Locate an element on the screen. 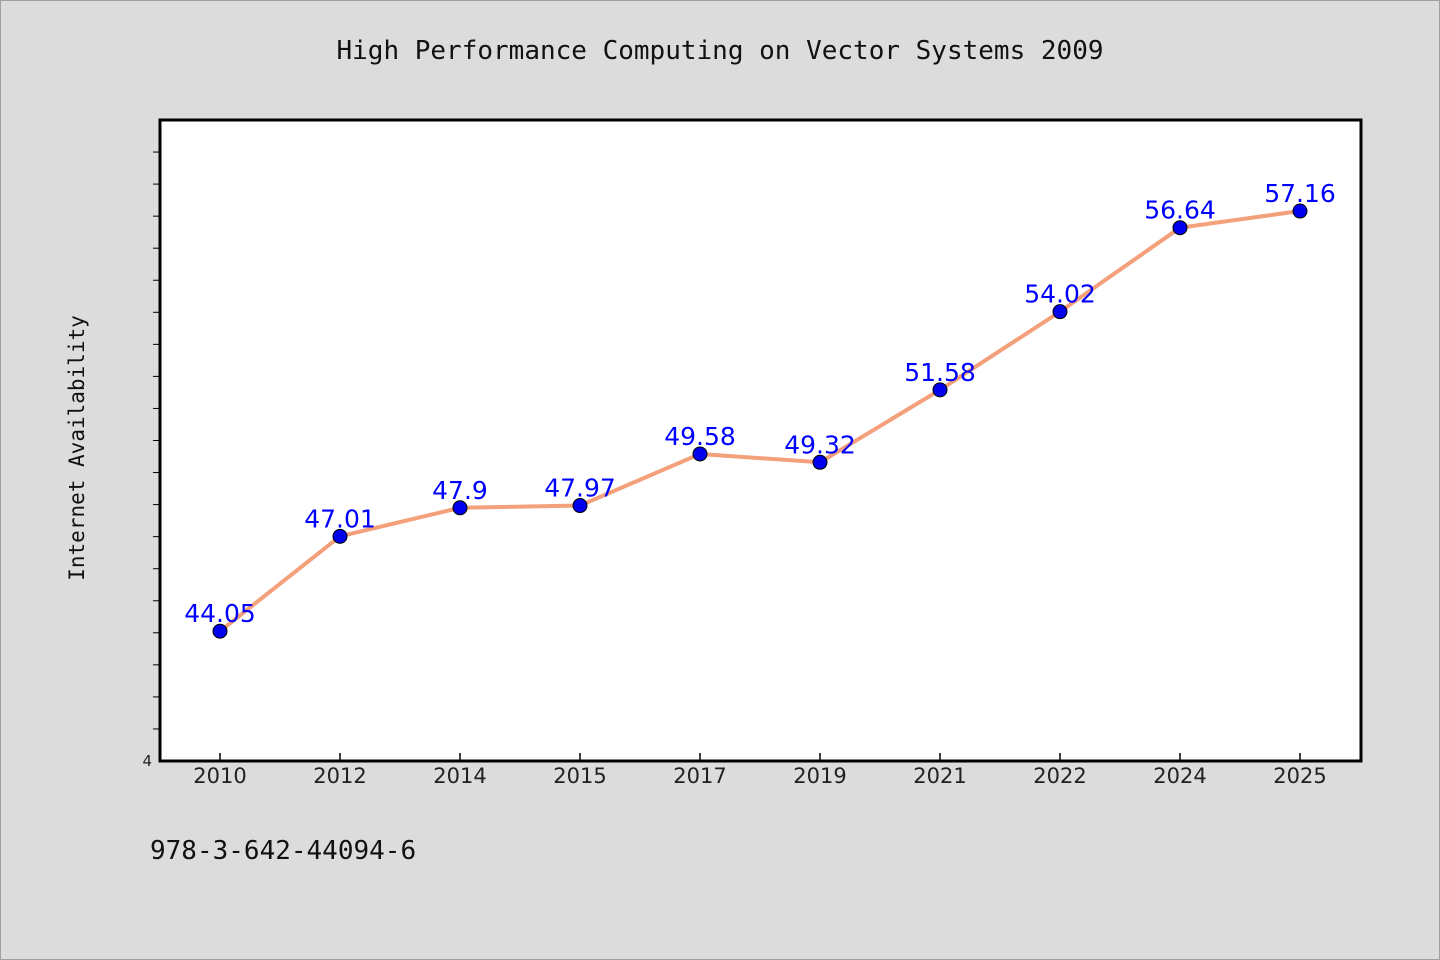 The image size is (1440, 960). data-label: 57.16 is located at coordinates (1300, 193).